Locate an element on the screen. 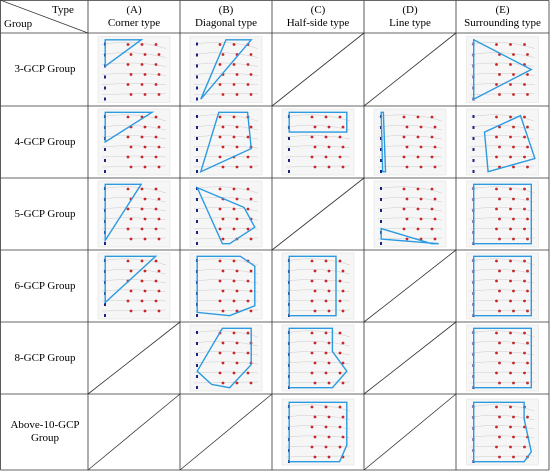 Image resolution: width=550 pixels, height=471 pixels. column-name: Surrounding type is located at coordinates (502, 23).